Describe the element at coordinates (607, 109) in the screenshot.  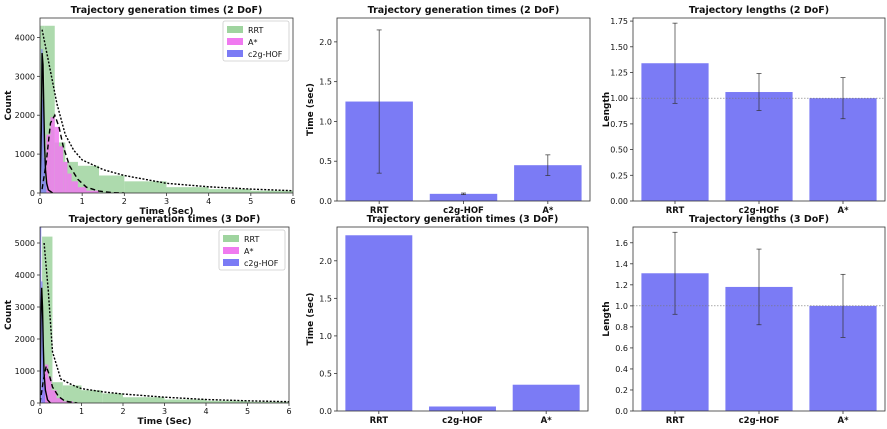
I see `y-axis-label: Length` at that location.